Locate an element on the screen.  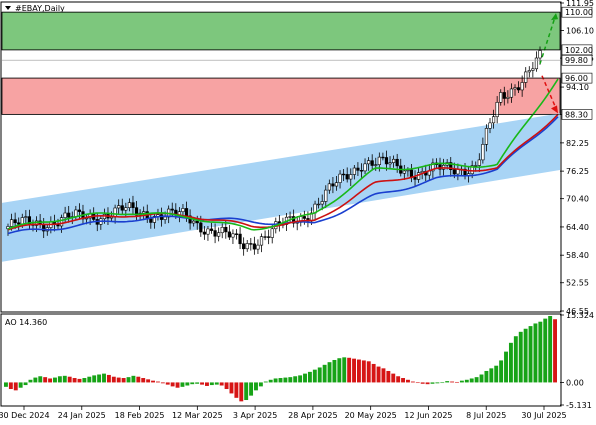
level-tag-label: 96.00 is located at coordinates (576, 78).